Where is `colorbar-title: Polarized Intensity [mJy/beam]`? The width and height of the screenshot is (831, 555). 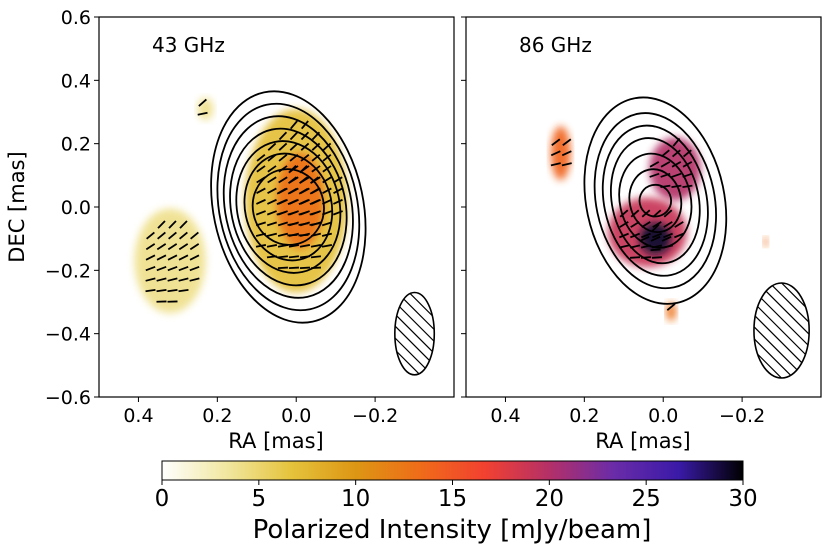 colorbar-title: Polarized Intensity [mJy/beam] is located at coordinates (452, 530).